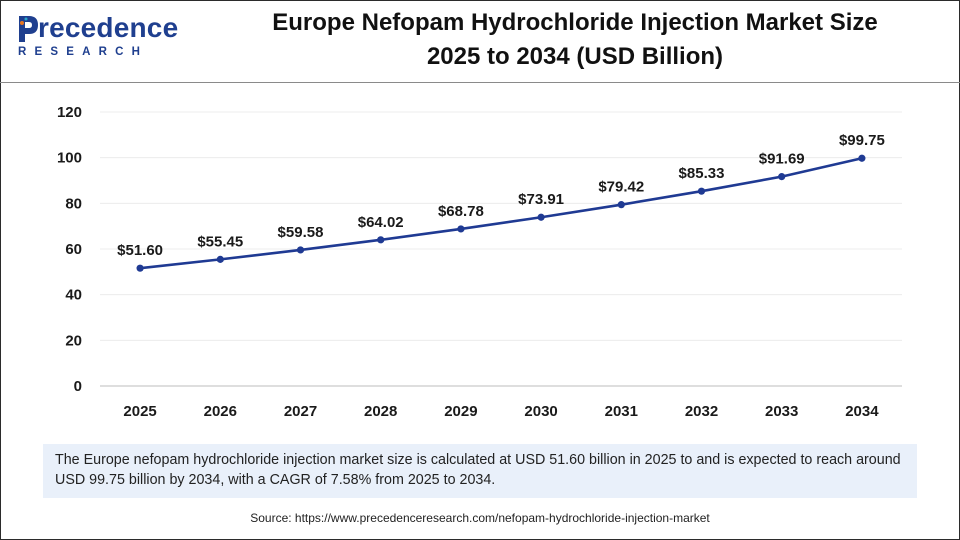 This screenshot has height=540, width=960. I want to click on x-tick-label: 2034, so click(862, 411).